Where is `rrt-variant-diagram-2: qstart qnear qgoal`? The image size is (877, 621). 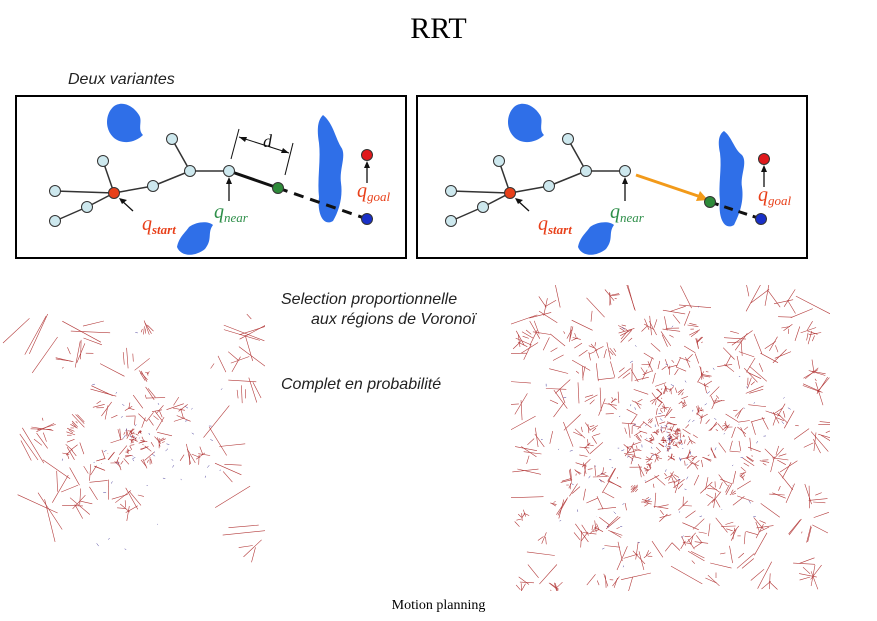
rrt-variant-diagram-2: qstart qnear qgoal is located at coordinates (618, 179).